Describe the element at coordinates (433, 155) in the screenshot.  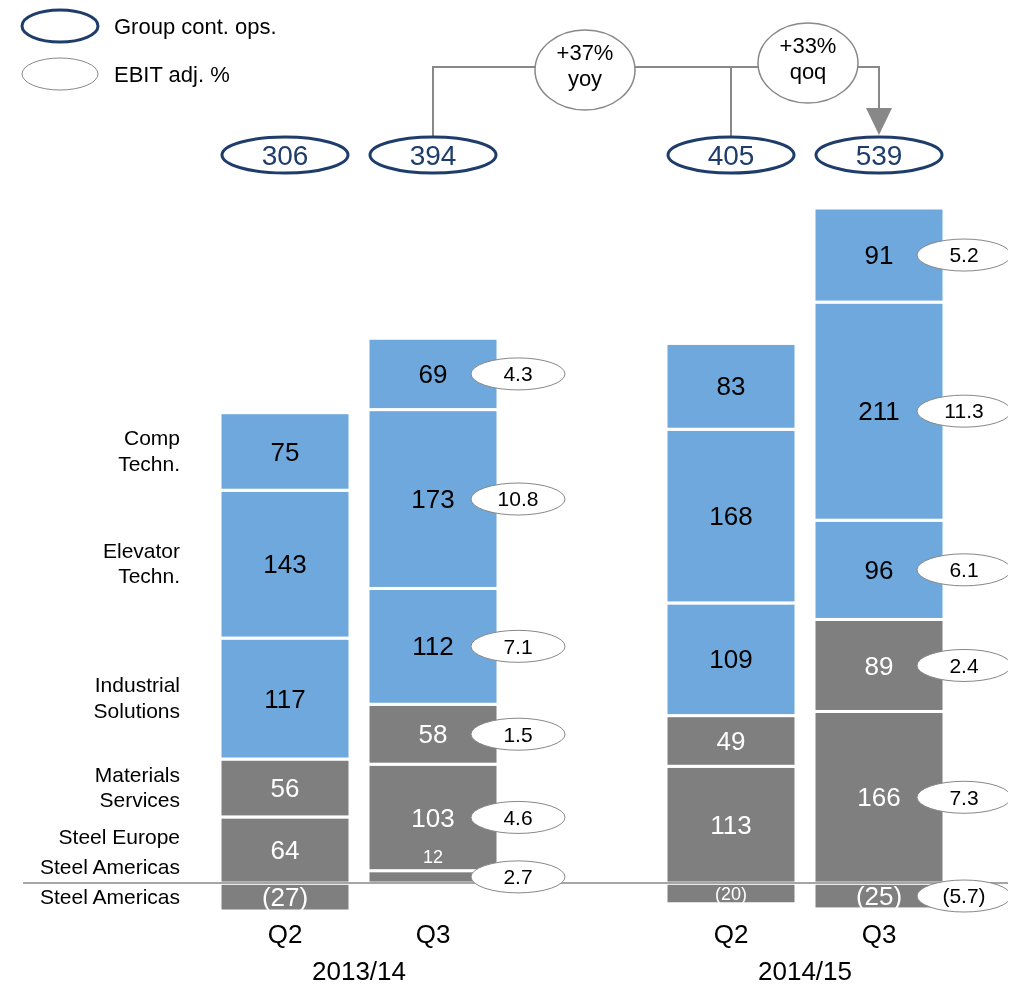
I see `text: 394` at that location.